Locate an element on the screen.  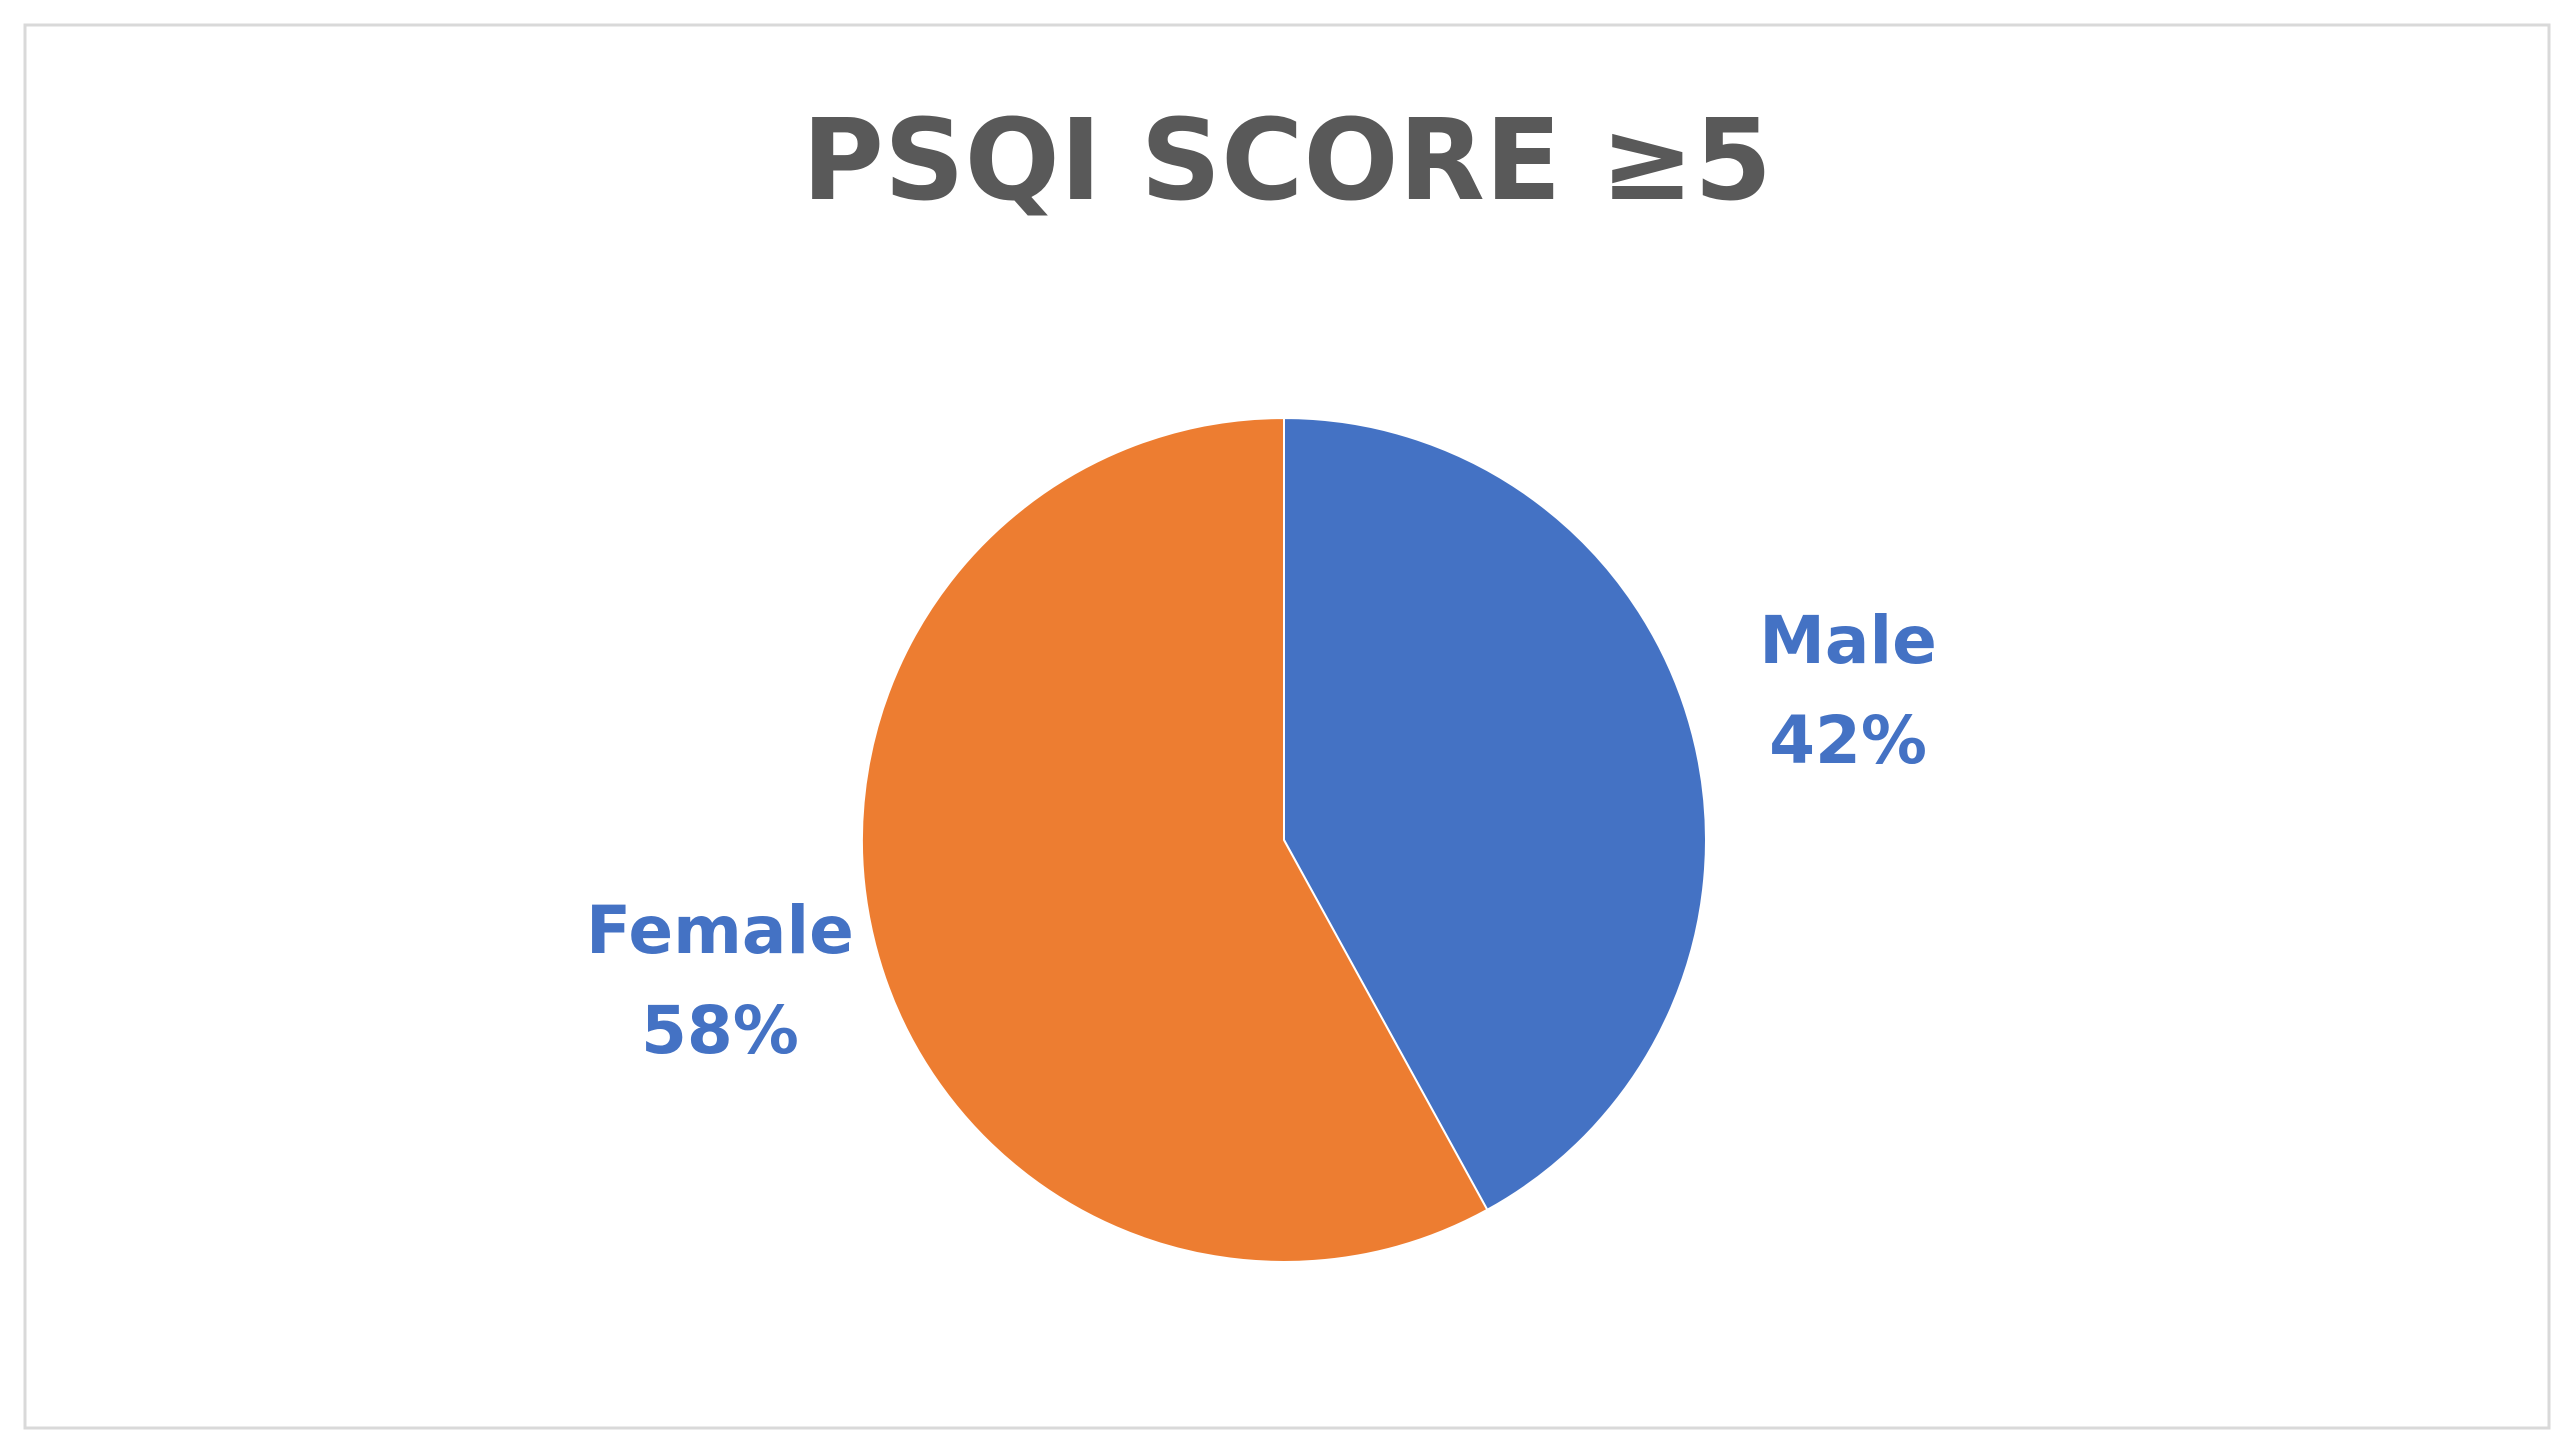
data-label-category: Female is located at coordinates (720, 930).